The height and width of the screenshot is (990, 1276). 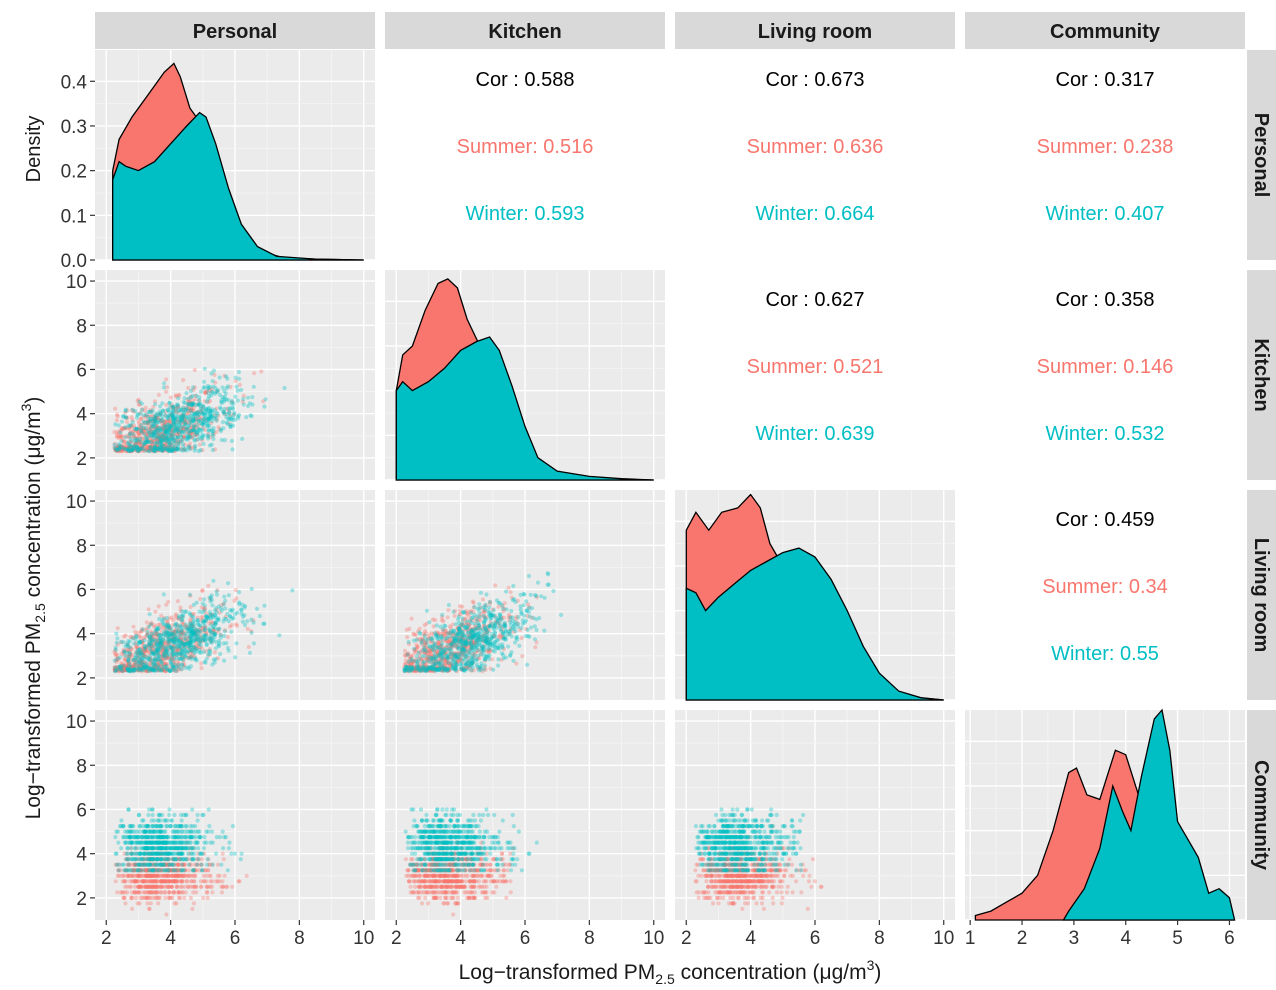 What do you see at coordinates (1105, 654) in the screenshot?
I see `cor-winter-text: Winter: 0.55` at bounding box center [1105, 654].